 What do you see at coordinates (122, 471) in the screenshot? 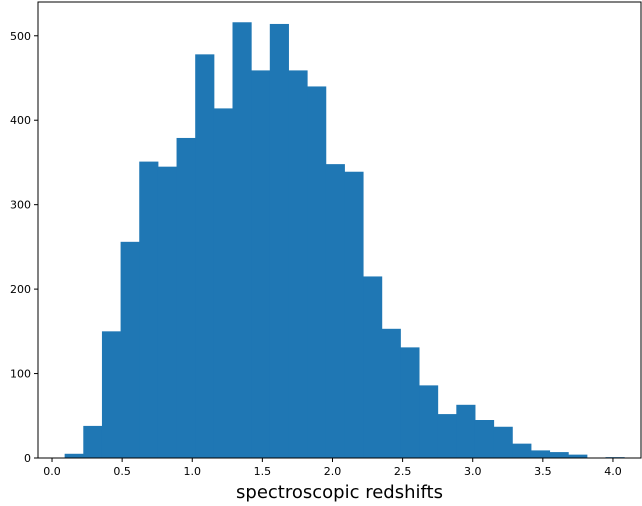
I see `x-tick-label: 0.5` at bounding box center [122, 471].